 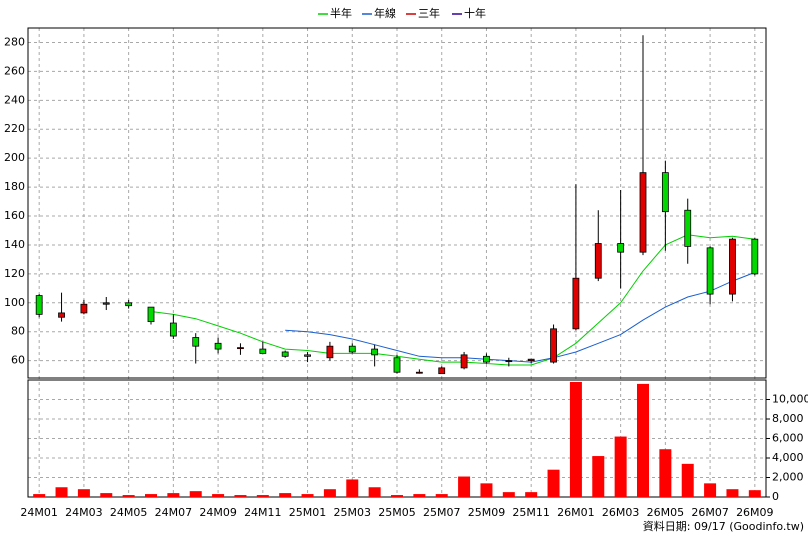 I want to click on y2-tick-label: 10,000, so click(x=790, y=399).